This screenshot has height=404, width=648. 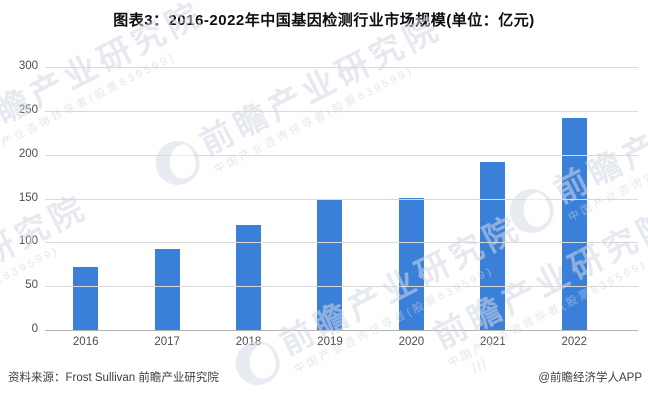 I want to click on x-tick-label-2018: 2018, so click(x=248, y=342).